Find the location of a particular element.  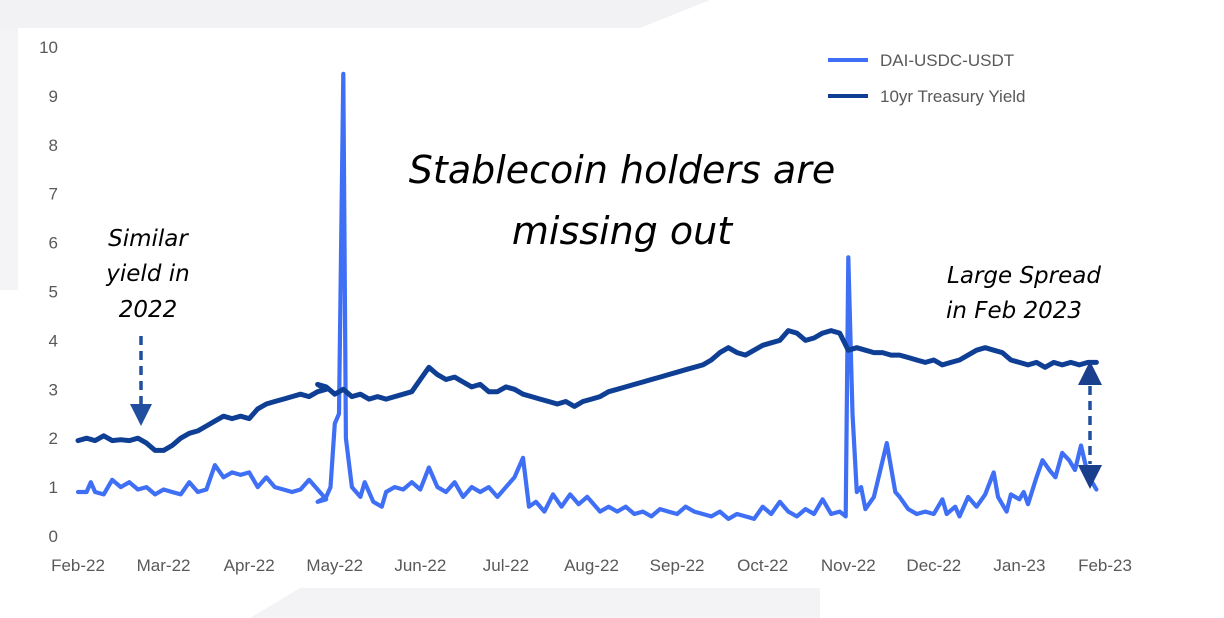

x-tick-label: Feb-23 is located at coordinates (1105, 565).